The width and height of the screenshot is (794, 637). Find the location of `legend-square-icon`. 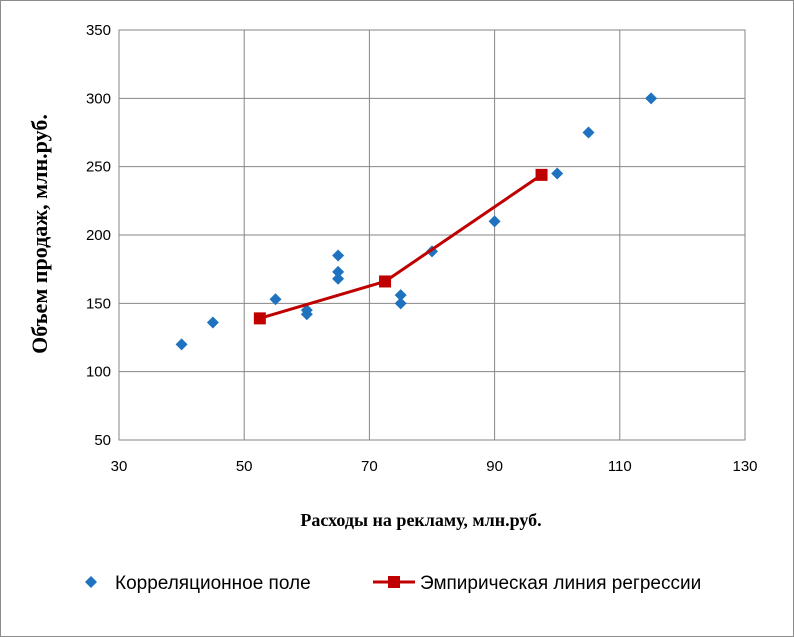

legend-square-icon is located at coordinates (394, 582).